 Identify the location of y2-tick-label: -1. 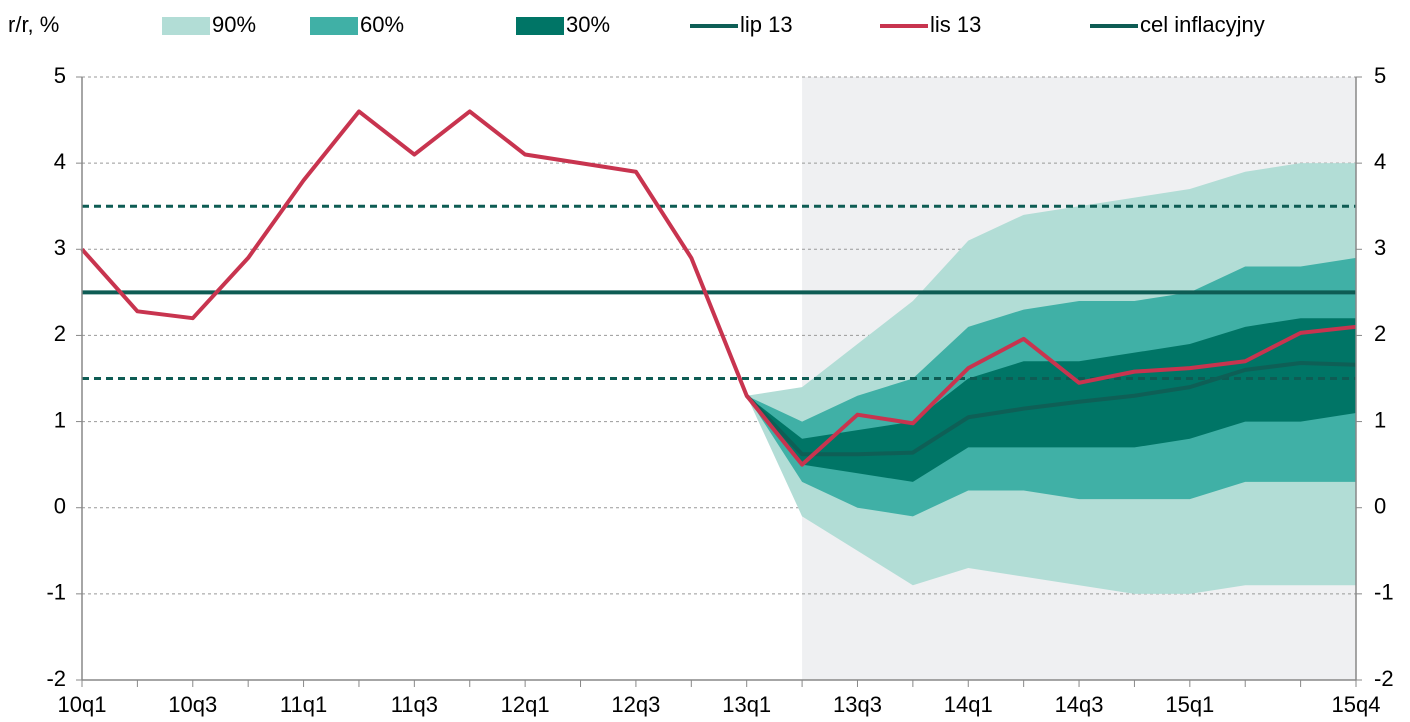
(1384, 592).